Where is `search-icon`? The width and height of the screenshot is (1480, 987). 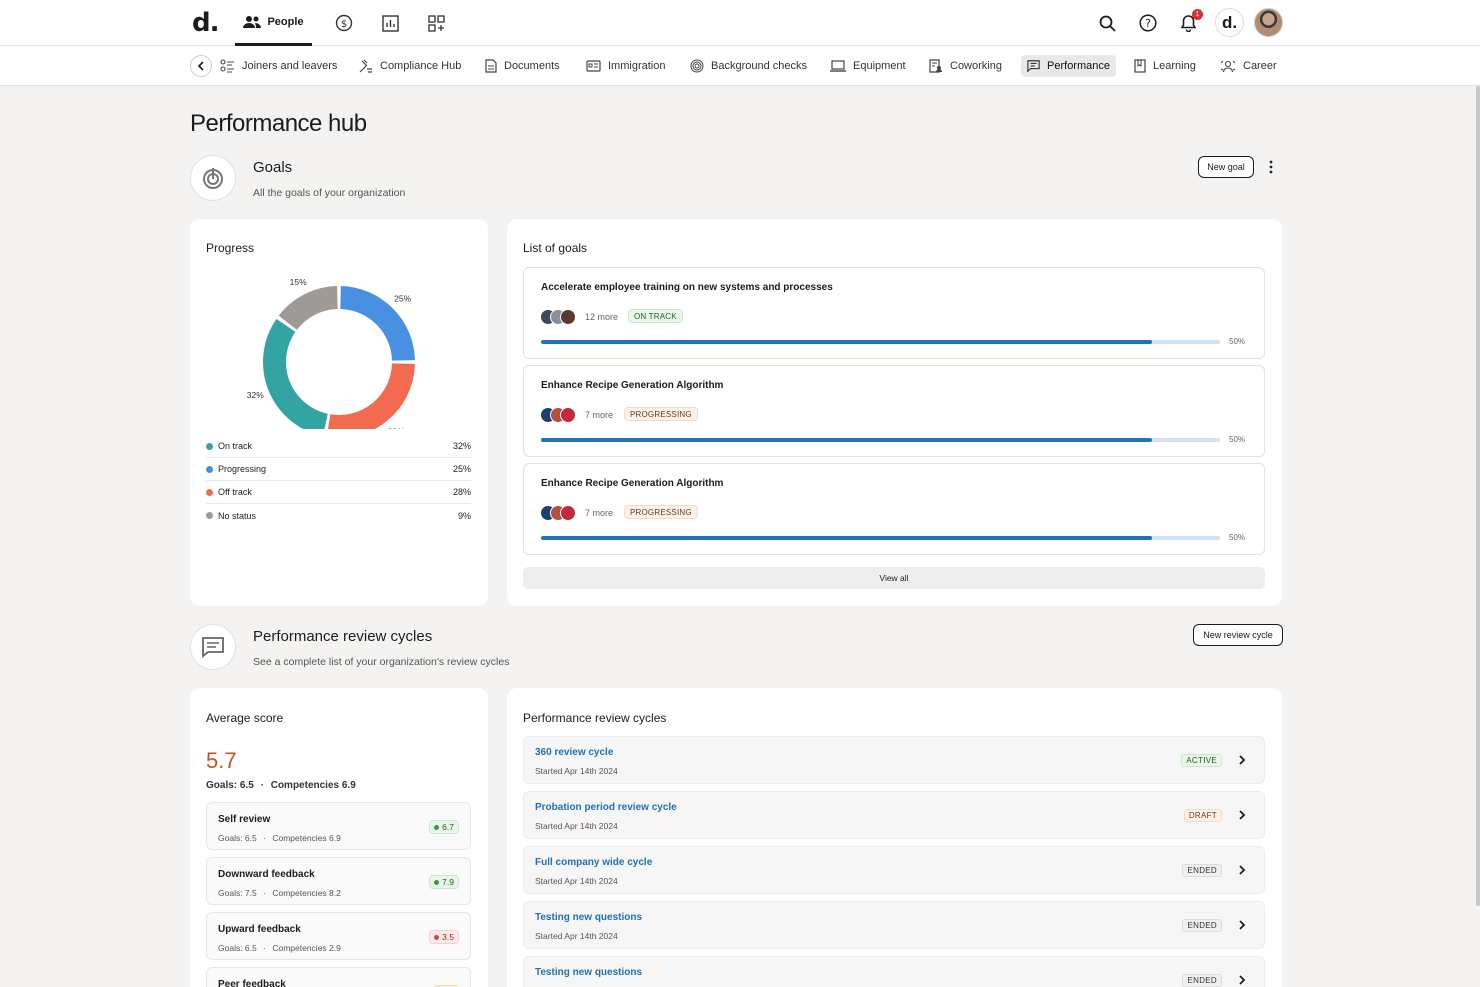 search-icon is located at coordinates (1107, 23).